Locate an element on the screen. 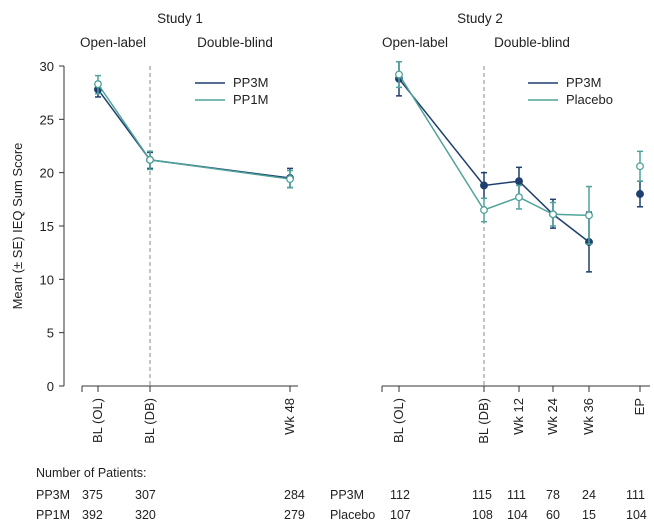 The image size is (654, 523). y-axis-label: Mean (± SE) IEQ Sum Score is located at coordinates (17, 226).